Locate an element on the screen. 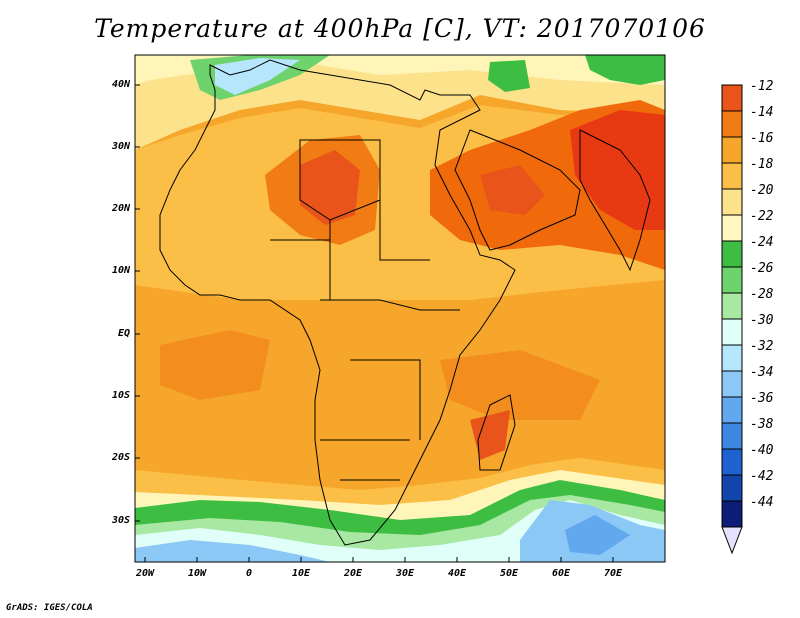  lon-label: 40E is located at coordinates (457, 573).